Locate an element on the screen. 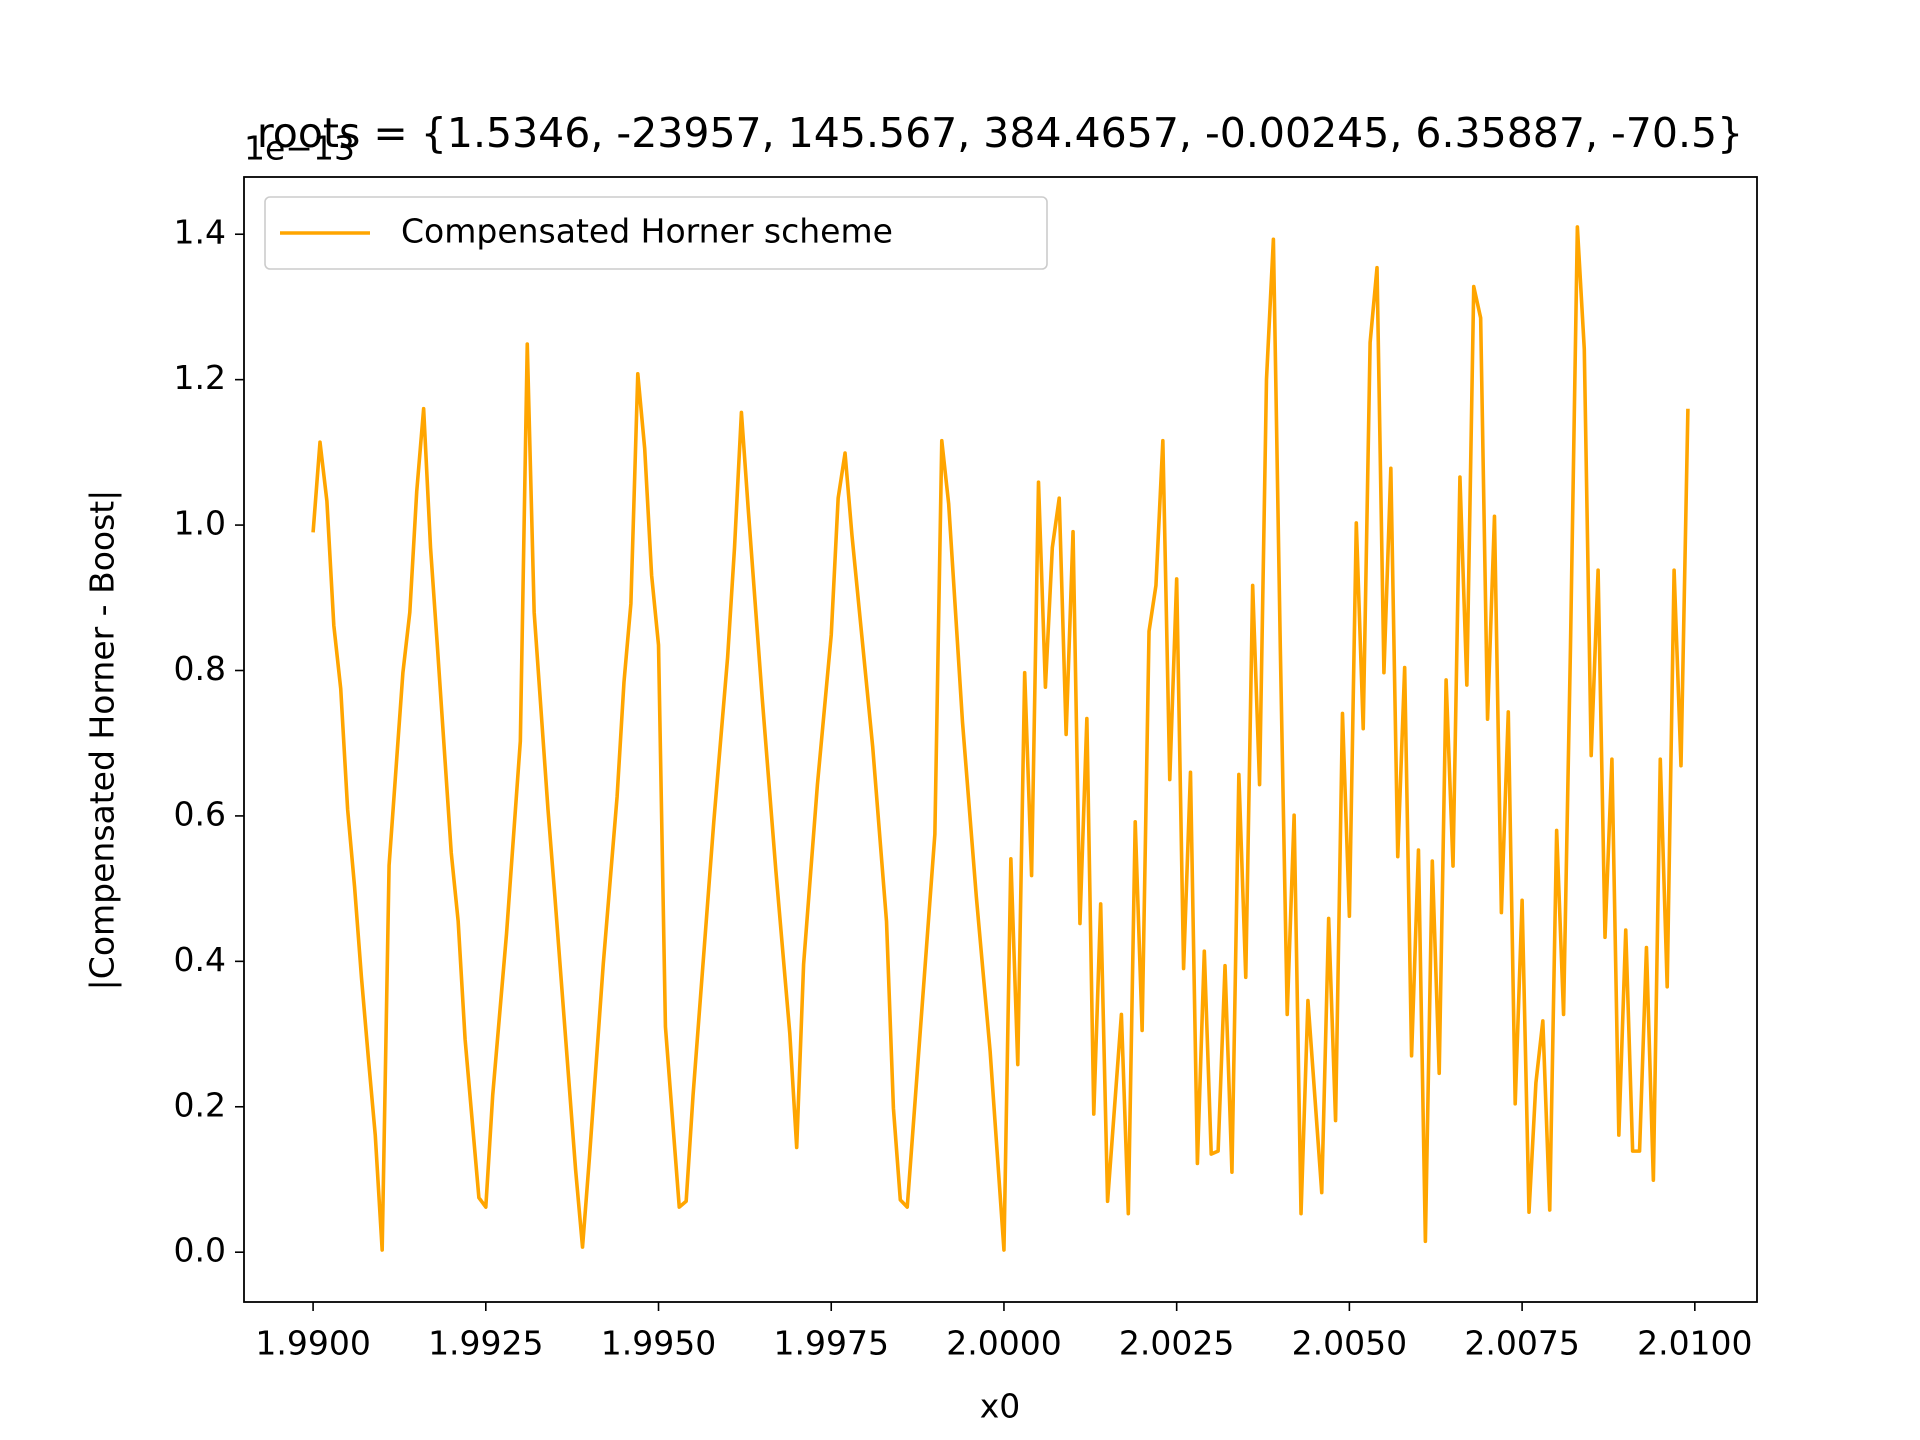 The height and width of the screenshot is (1440, 1920). x-tick-label: 1.9900 is located at coordinates (312, 1343).